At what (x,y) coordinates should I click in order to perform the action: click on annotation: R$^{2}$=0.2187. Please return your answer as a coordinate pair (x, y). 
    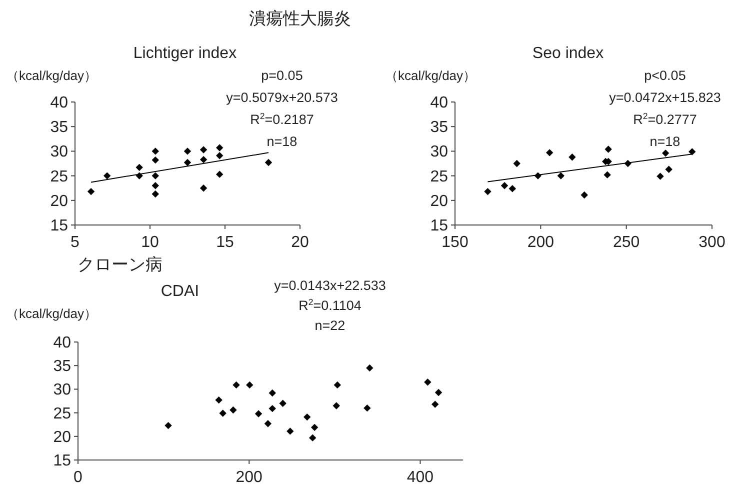
    Looking at the image, I should click on (282, 119).